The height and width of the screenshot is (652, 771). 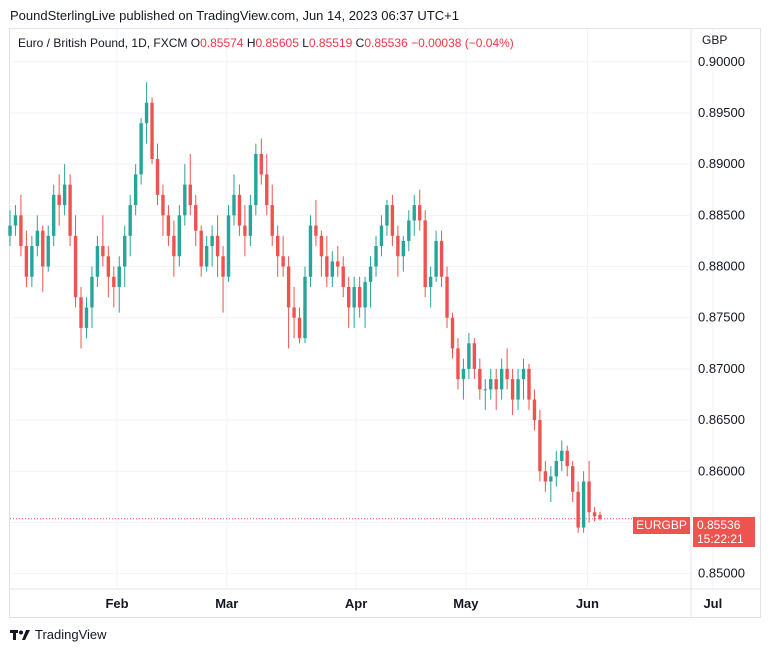 I want to click on last-price-tag: 0.85536 15:22:21, so click(x=724, y=532).